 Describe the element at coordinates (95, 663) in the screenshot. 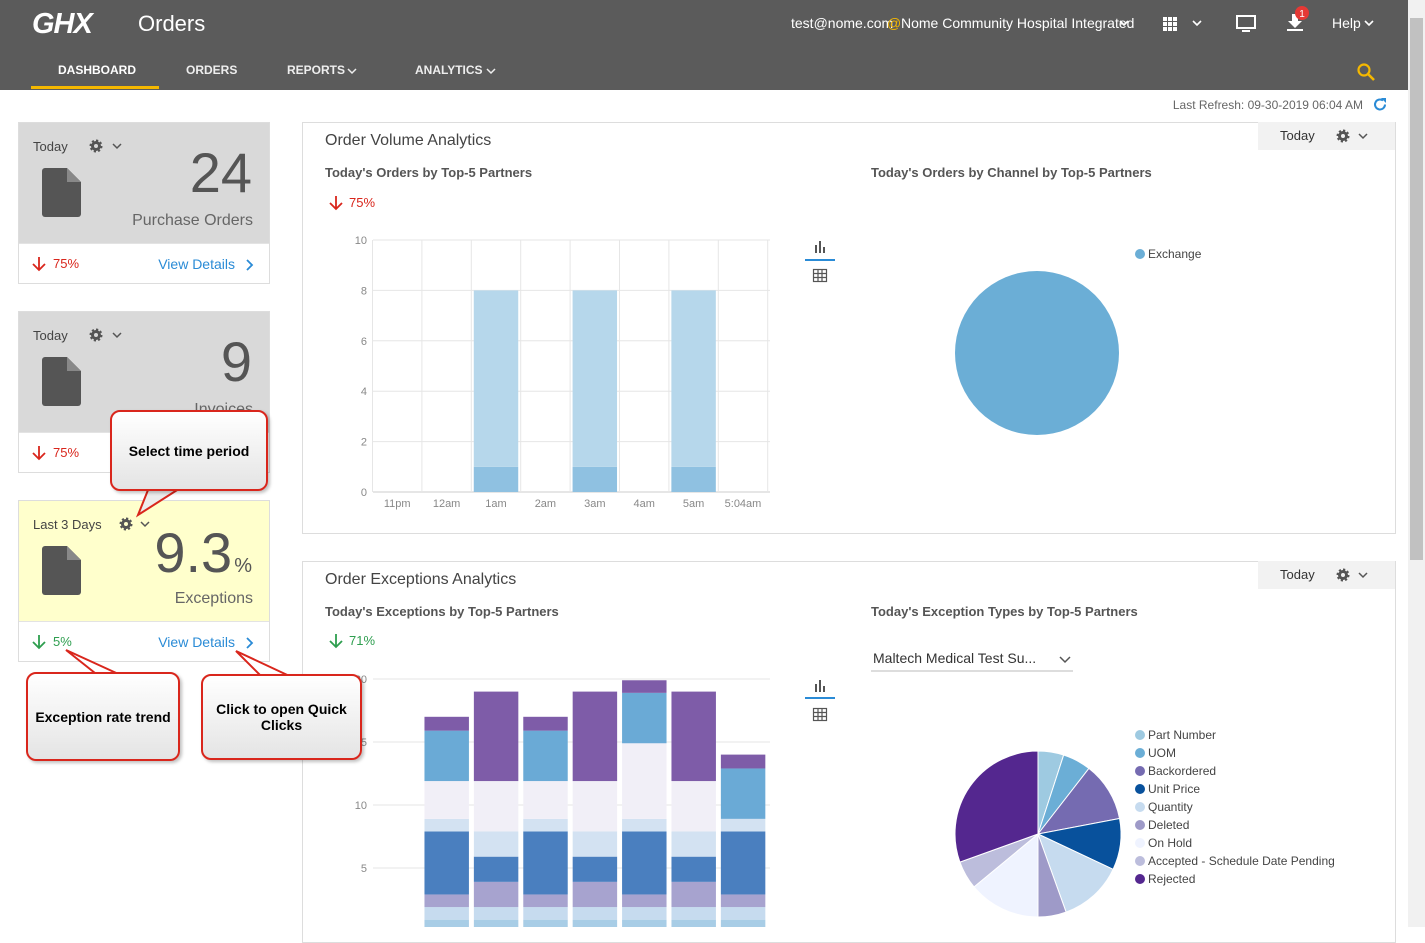

I see `callout-tail` at that location.